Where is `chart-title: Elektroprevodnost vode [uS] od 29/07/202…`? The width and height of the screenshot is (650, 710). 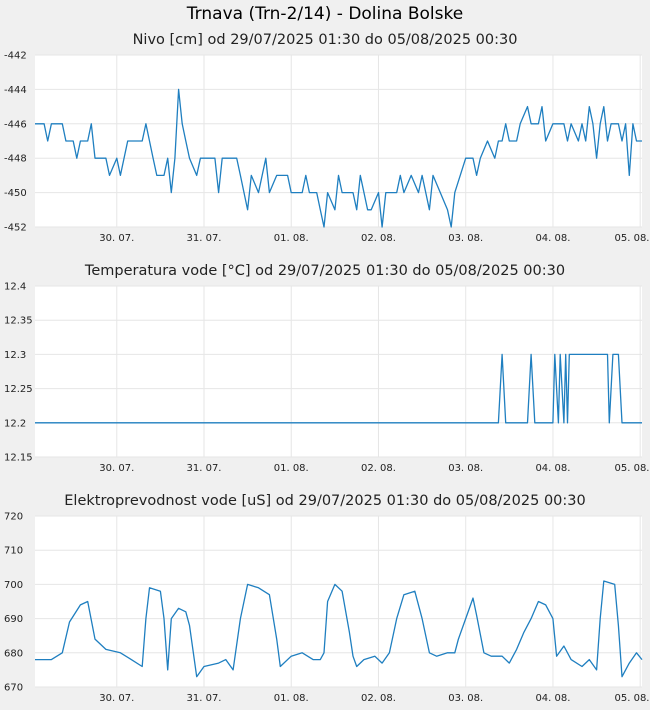
chart-title: Elektroprevodnost vode [uS] od 29/07/202… is located at coordinates (324, 501).